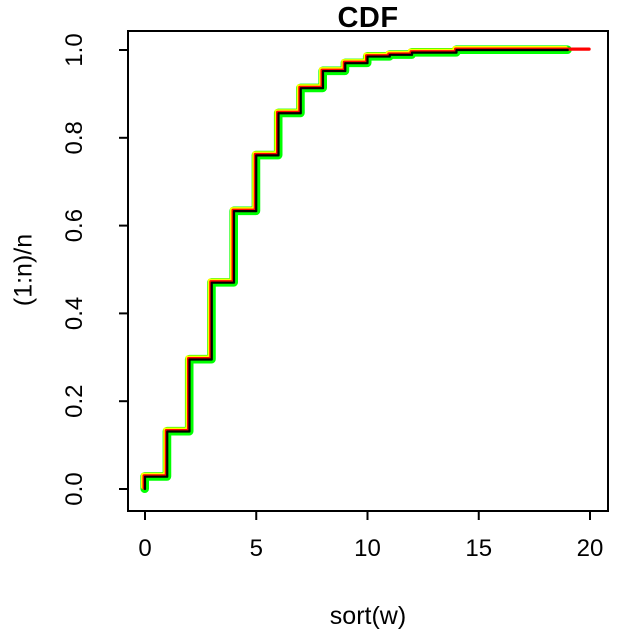 This screenshot has width=640, height=640. What do you see at coordinates (74, 401) in the screenshot?
I see `y-tick-label: 0.2` at bounding box center [74, 401].